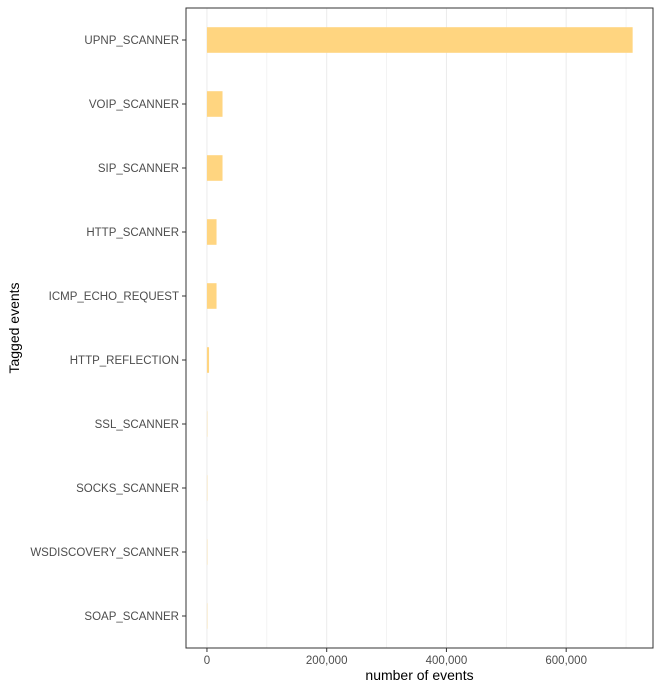 The height and width of the screenshot is (690, 662). Describe the element at coordinates (566, 661) in the screenshot. I see `x-tick-label: 600,000` at that location.